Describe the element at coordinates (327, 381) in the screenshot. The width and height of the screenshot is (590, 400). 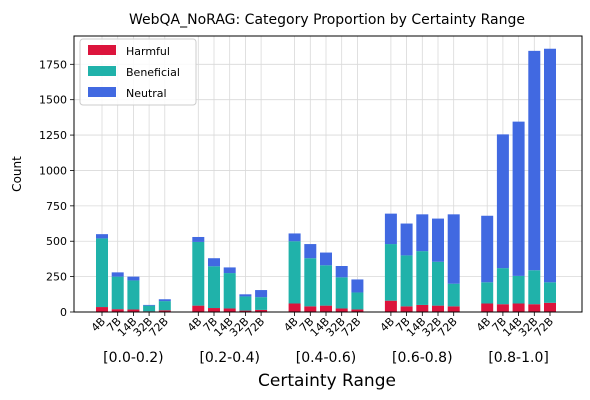
I see `x-axis-label: Certainty Range` at that location.